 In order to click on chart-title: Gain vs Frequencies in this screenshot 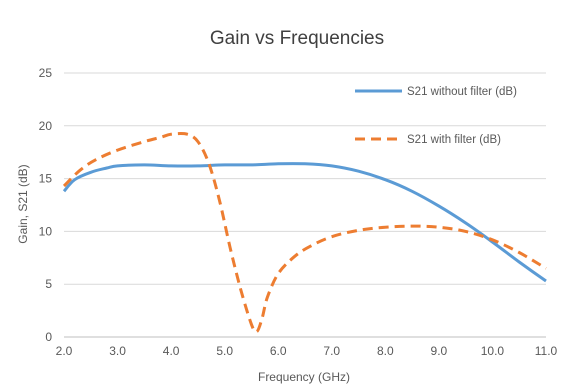, I will do `click(297, 38)`.